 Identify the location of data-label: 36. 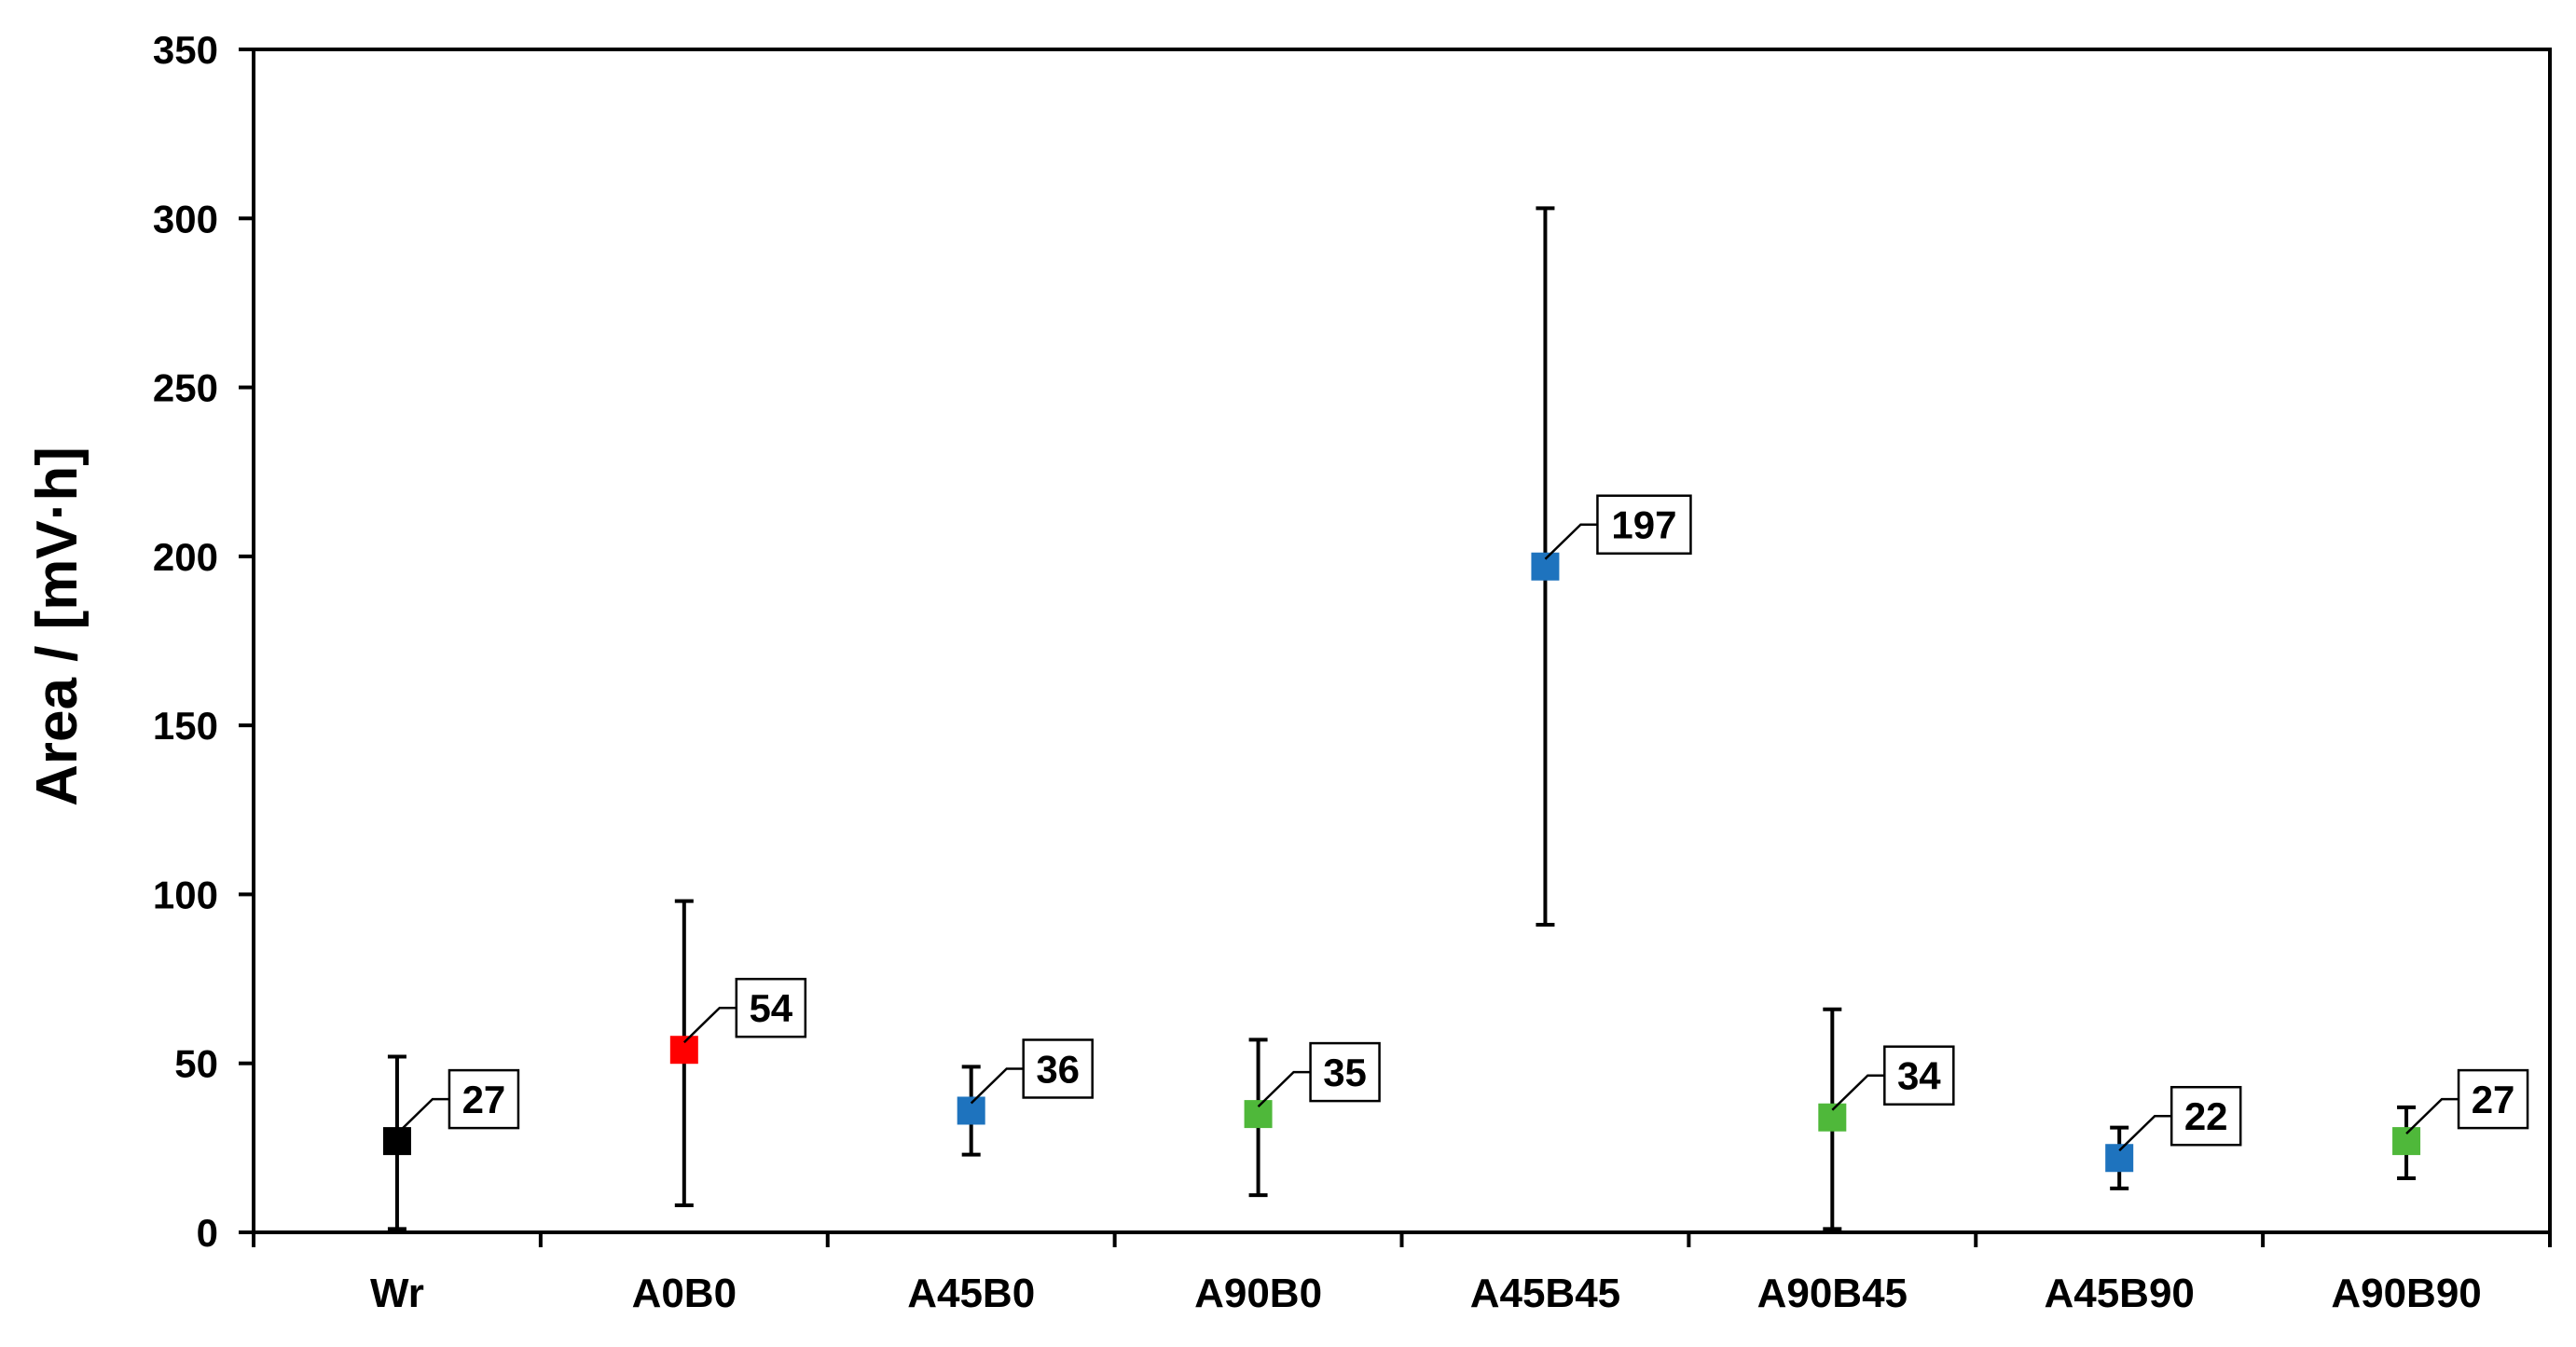
(1058, 1069).